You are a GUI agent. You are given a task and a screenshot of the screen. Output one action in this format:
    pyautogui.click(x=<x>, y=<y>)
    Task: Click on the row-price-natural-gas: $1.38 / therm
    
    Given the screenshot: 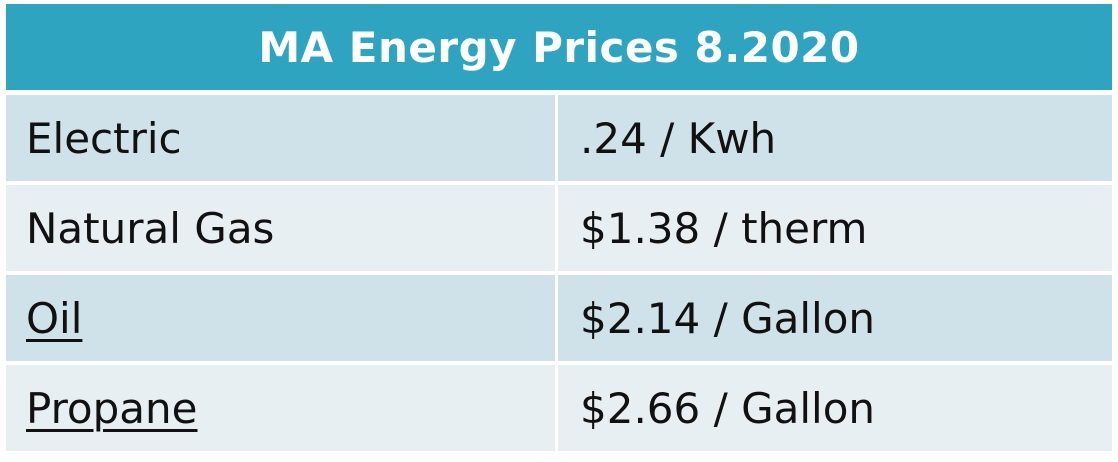 What is the action you would take?
    pyautogui.click(x=835, y=228)
    